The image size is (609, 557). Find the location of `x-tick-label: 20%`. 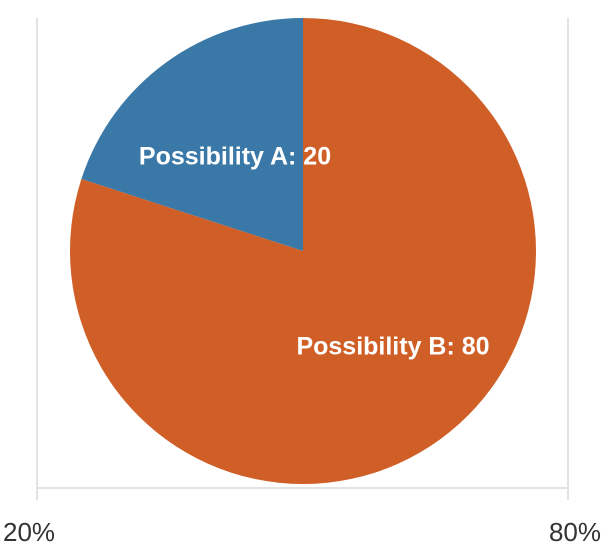

x-tick-label: 20% is located at coordinates (29, 532).